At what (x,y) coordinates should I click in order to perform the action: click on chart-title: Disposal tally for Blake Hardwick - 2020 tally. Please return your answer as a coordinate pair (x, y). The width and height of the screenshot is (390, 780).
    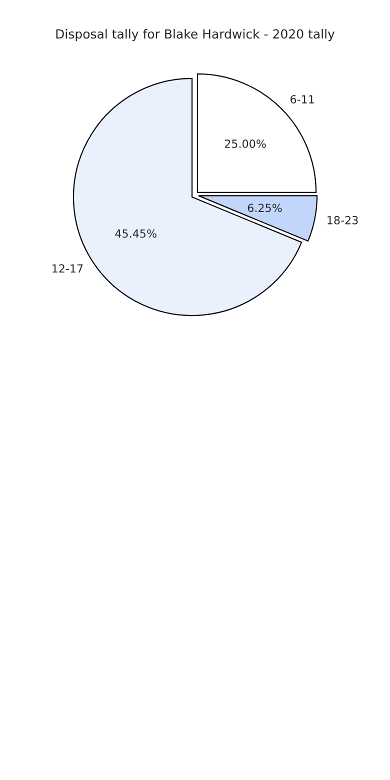
    Looking at the image, I should click on (195, 35).